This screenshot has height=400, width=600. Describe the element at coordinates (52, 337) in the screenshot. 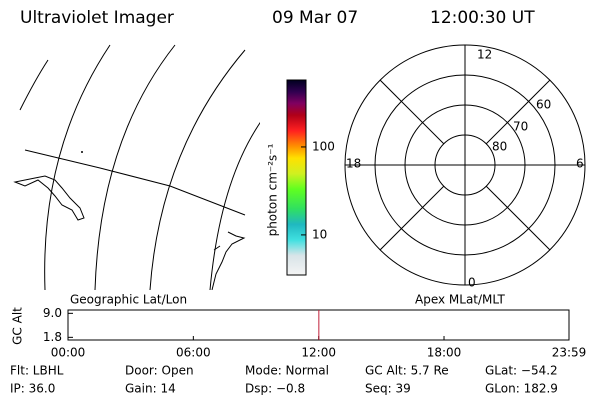

I see `y-tick-label: 1.8` at that location.